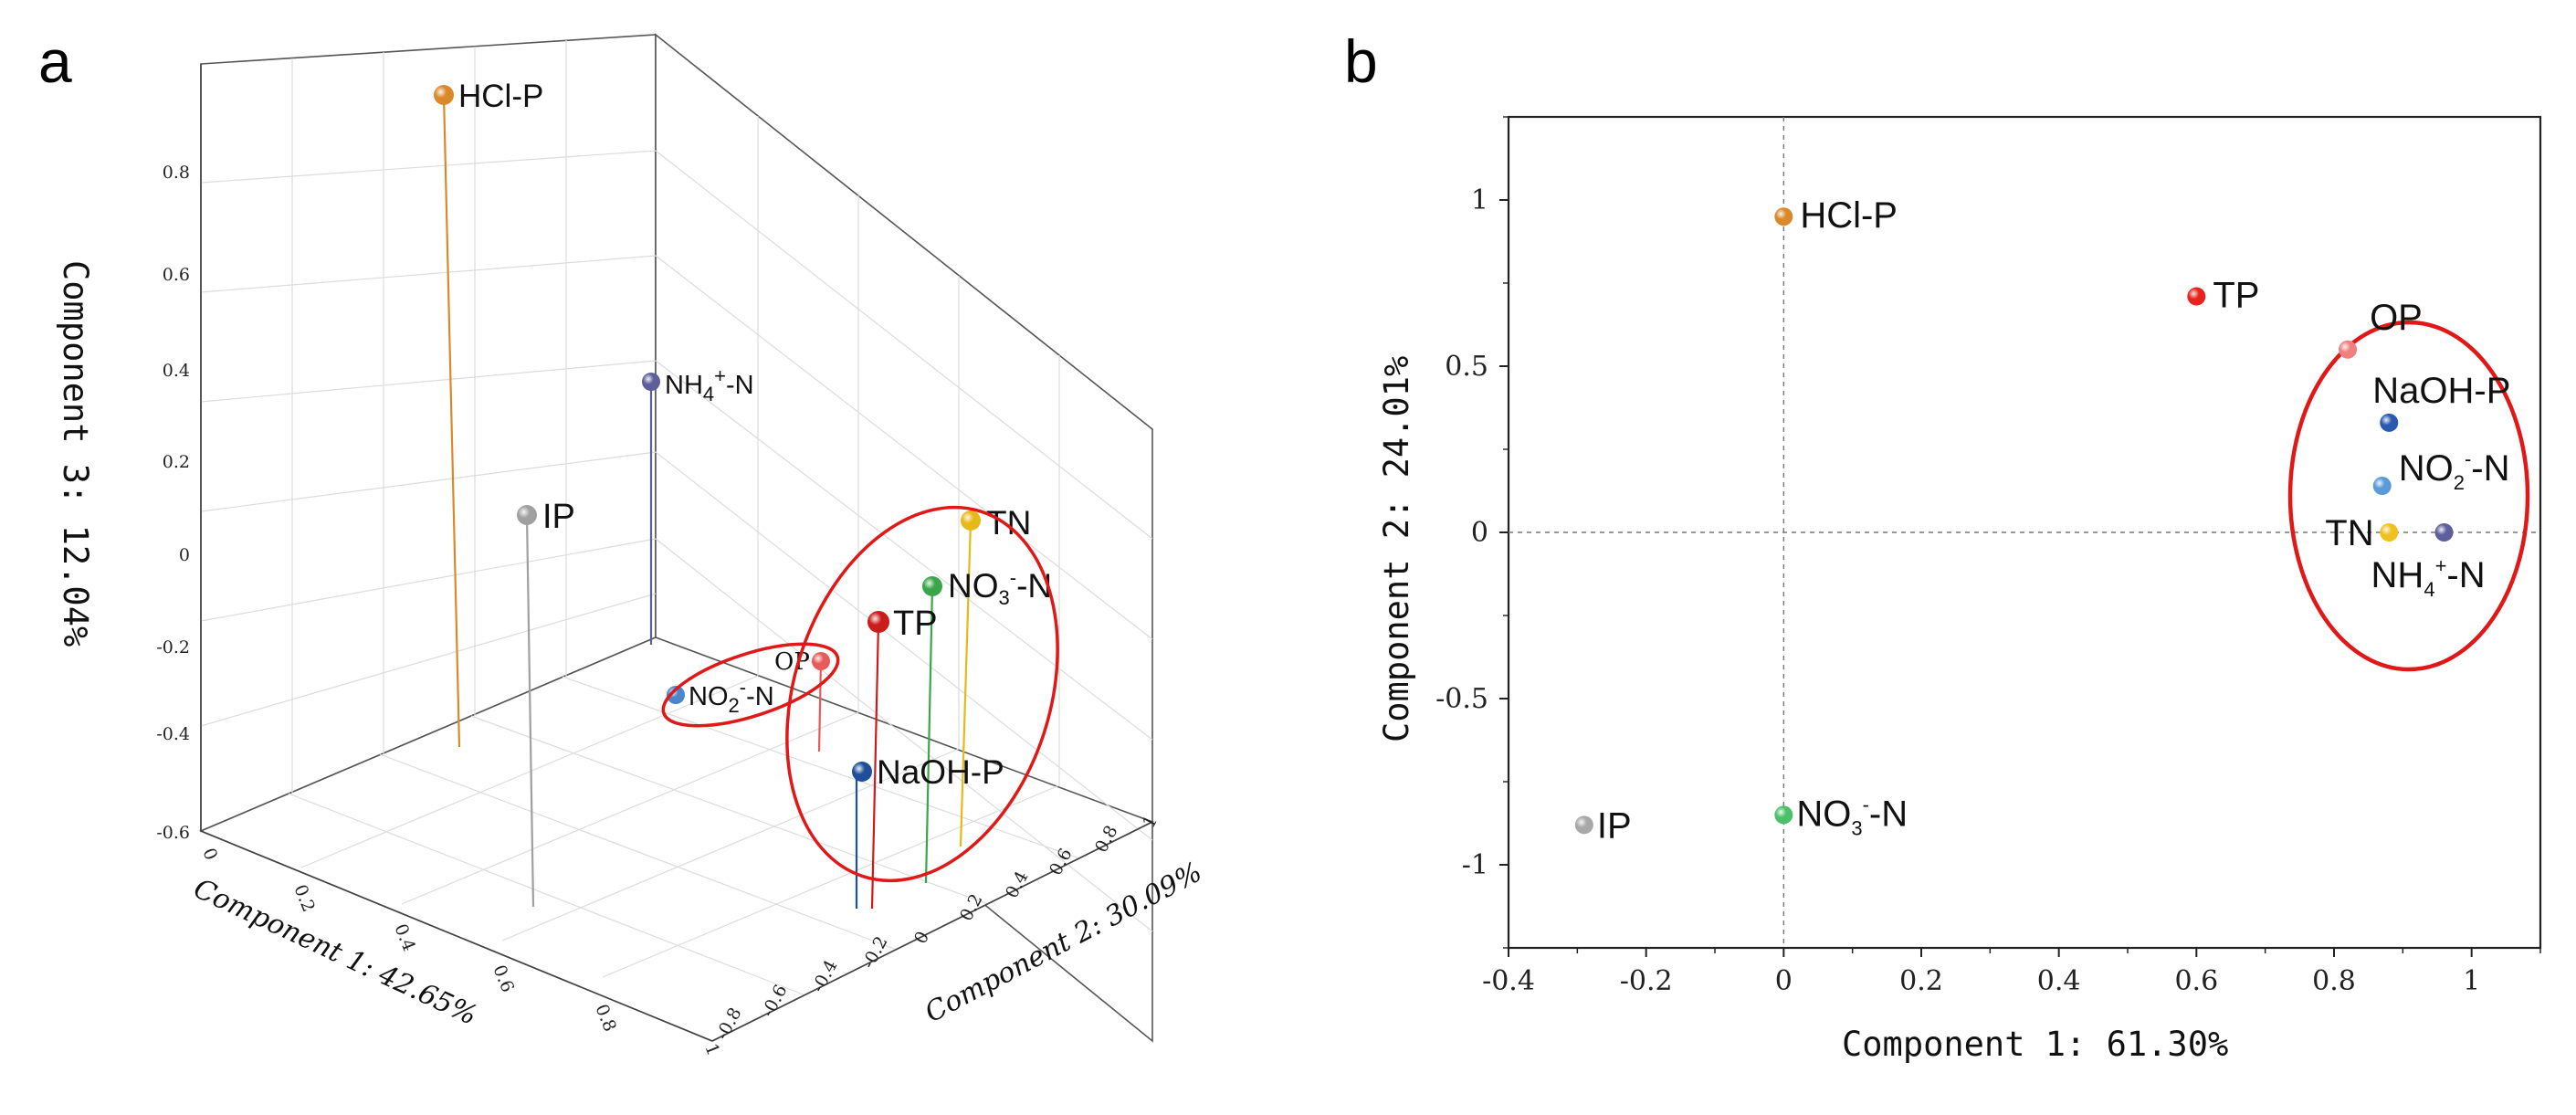 The width and height of the screenshot is (2576, 1115). What do you see at coordinates (1461, 699) in the screenshot?
I see `y-tick-label: -0.5` at bounding box center [1461, 699].